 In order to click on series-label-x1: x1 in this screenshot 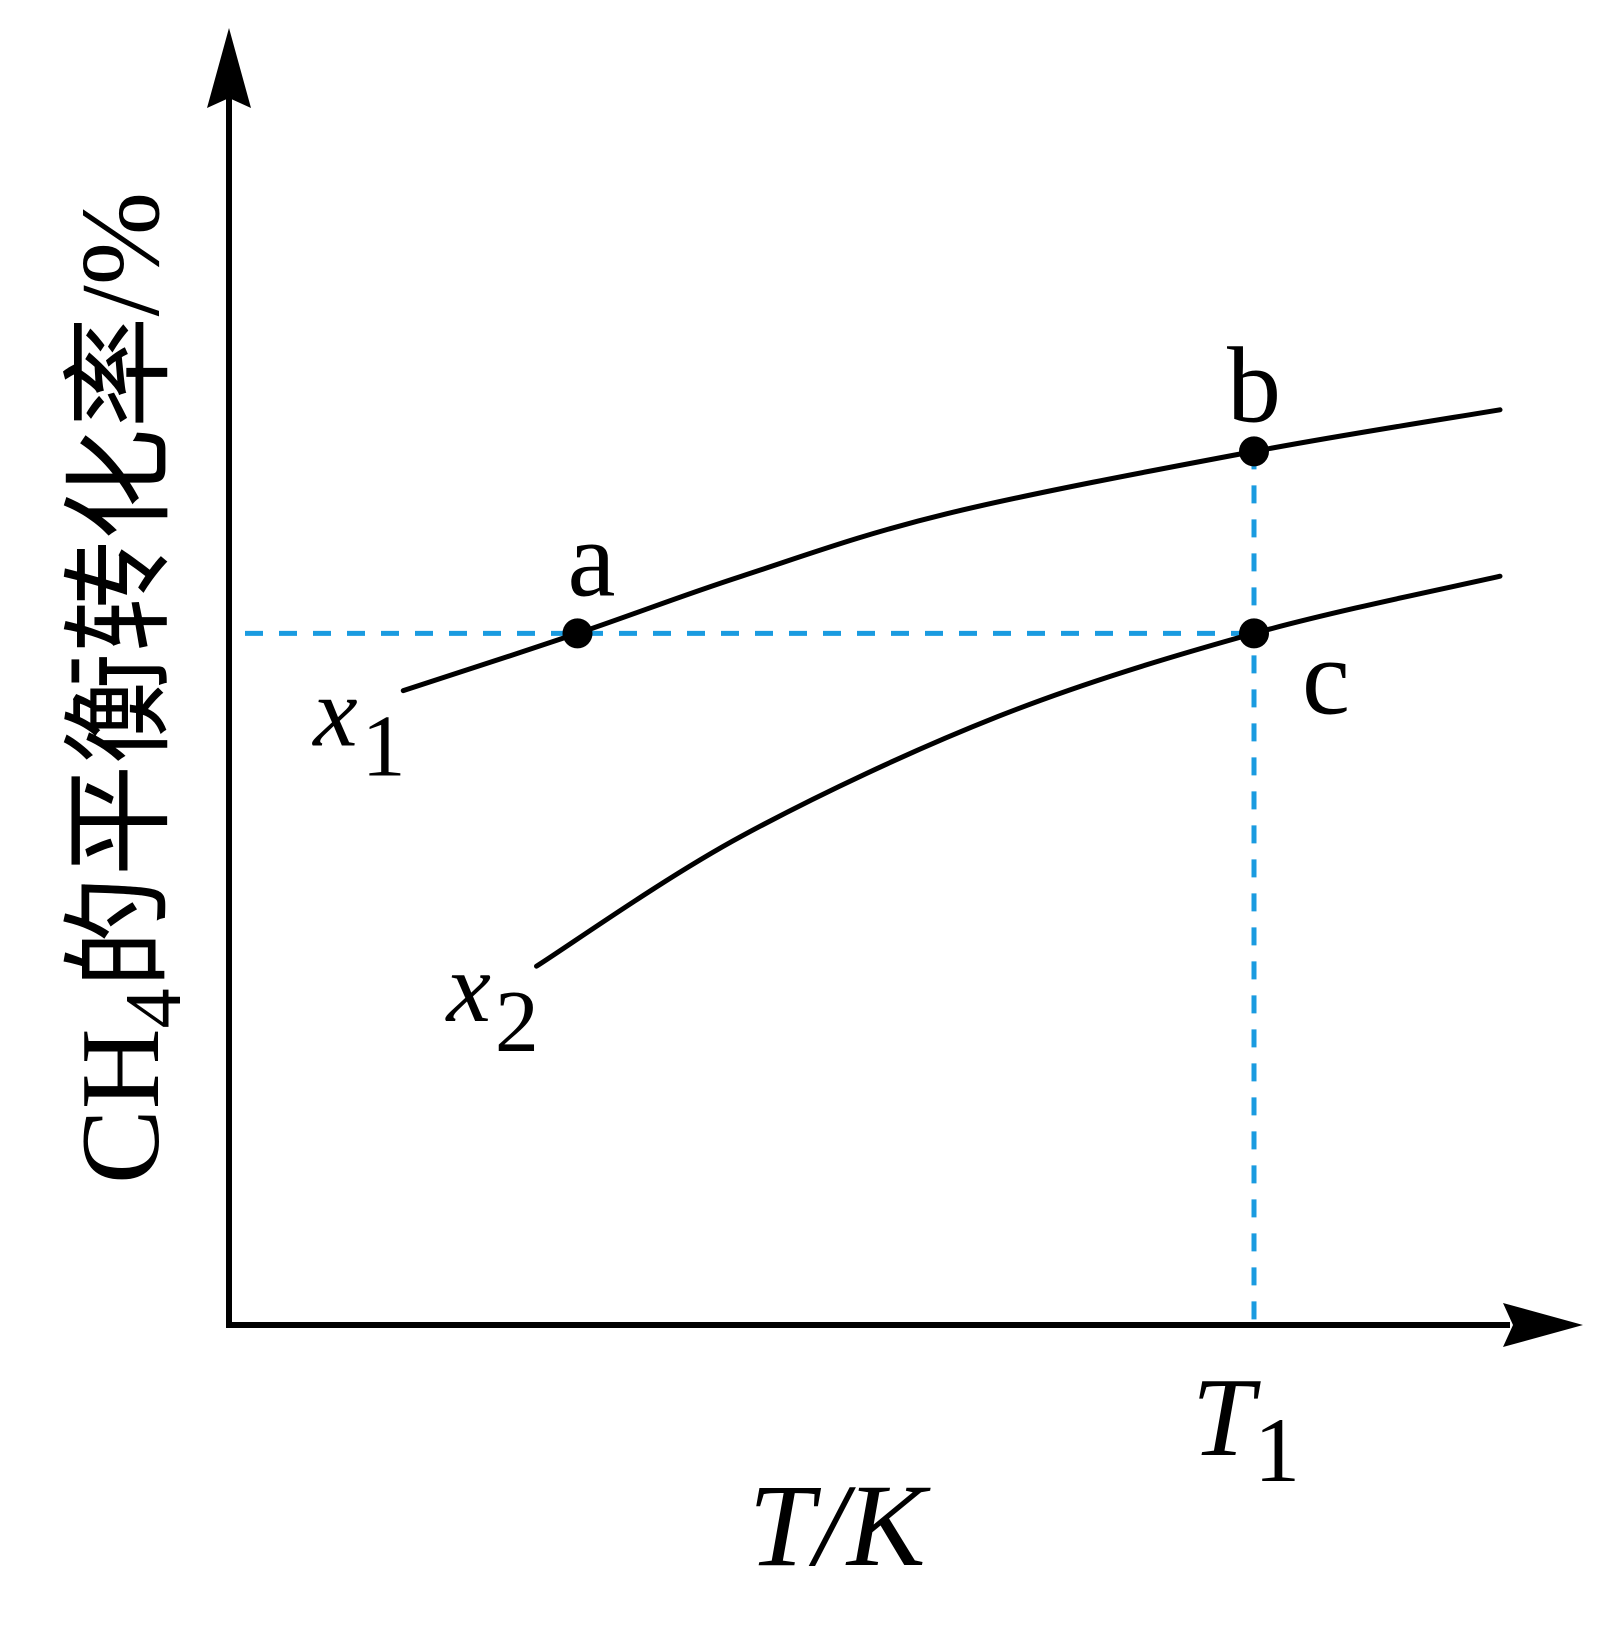, I will do `click(358, 726)`.